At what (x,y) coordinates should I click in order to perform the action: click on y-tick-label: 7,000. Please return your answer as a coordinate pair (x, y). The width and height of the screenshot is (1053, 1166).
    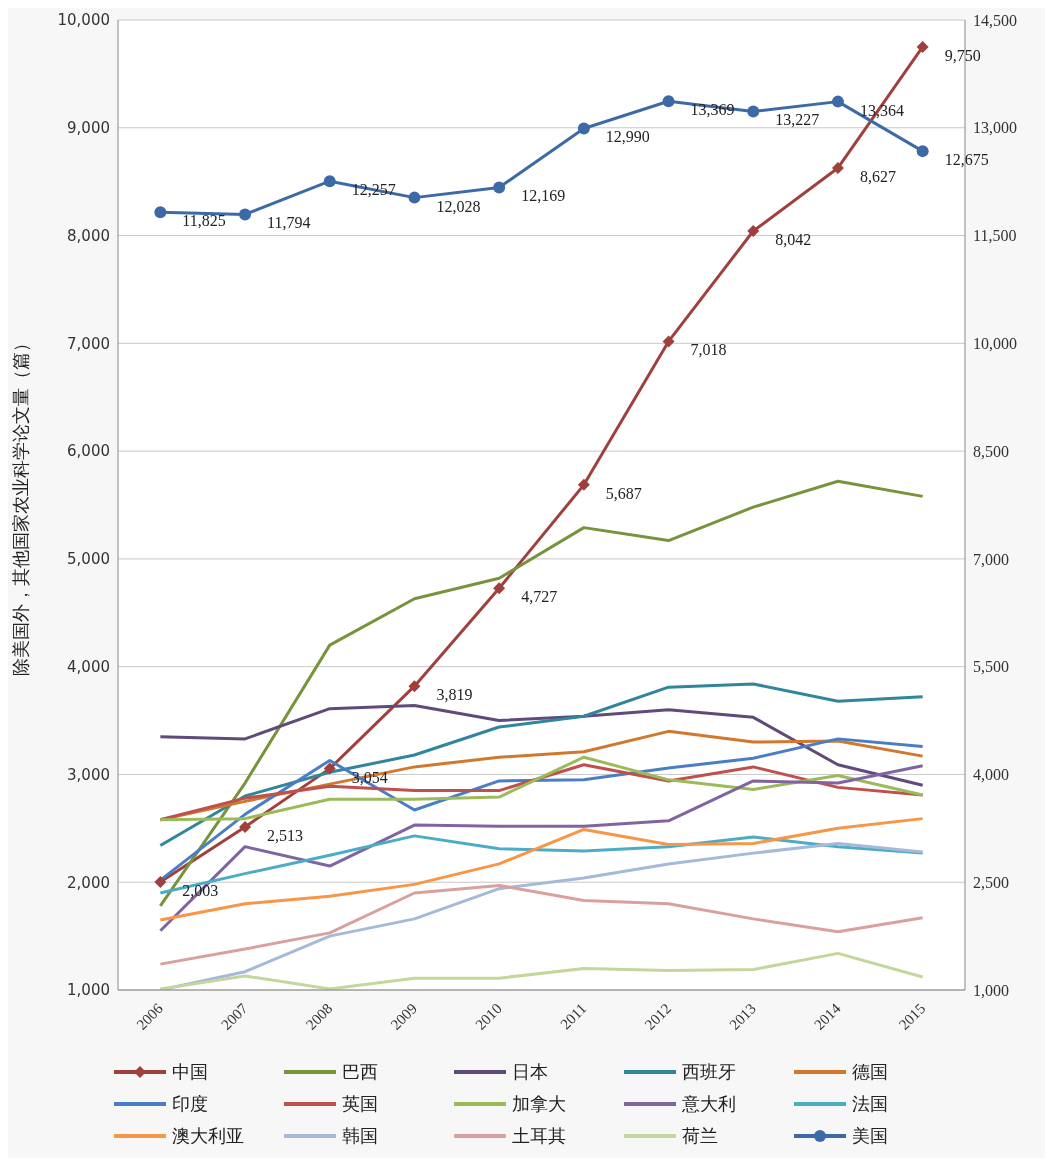
    Looking at the image, I should click on (88, 343).